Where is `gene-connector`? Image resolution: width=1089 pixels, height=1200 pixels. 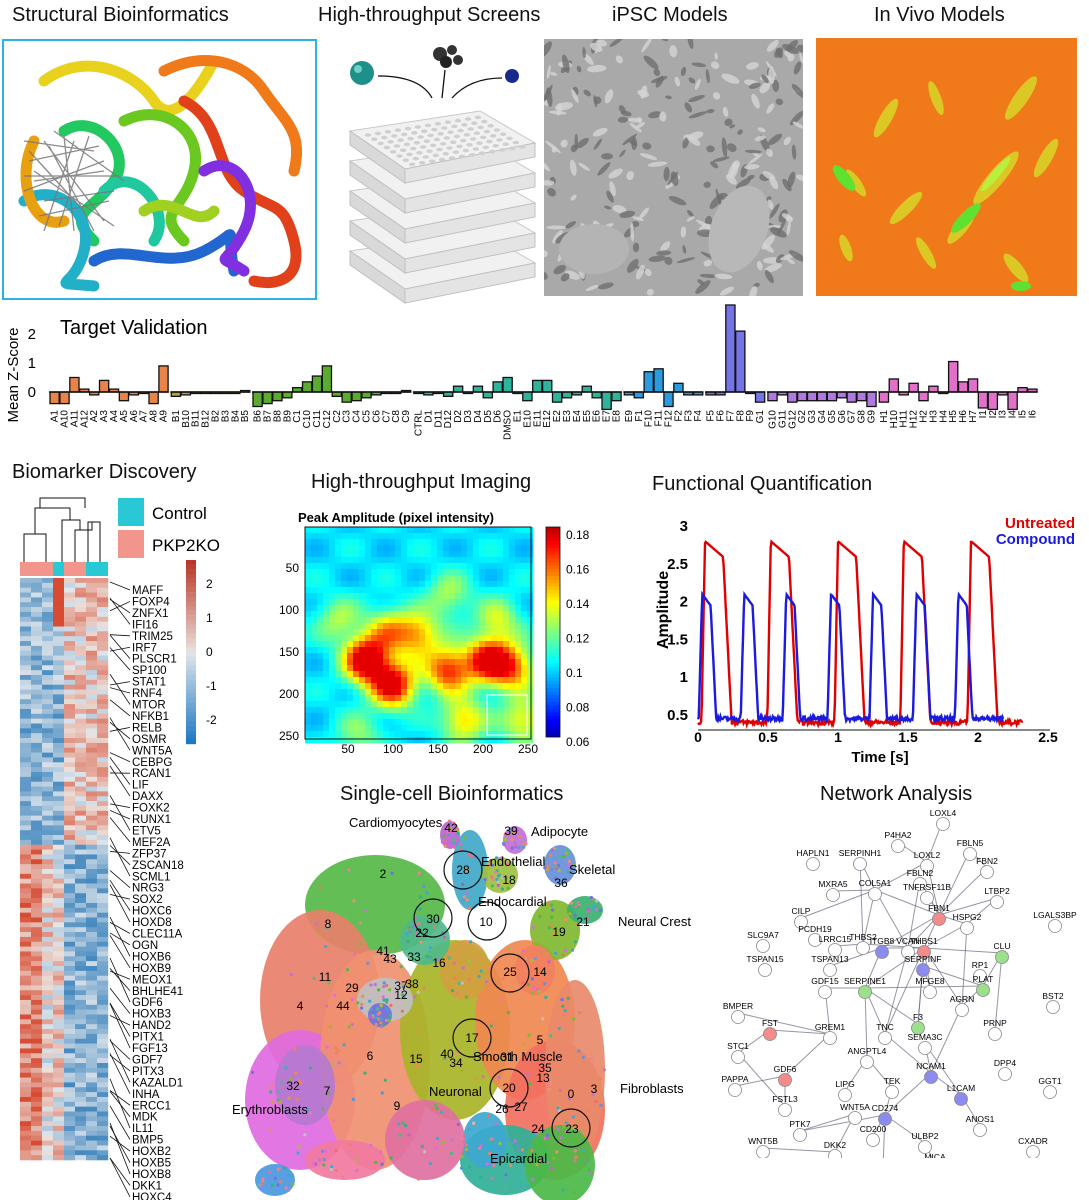 gene-connector is located at coordinates (120, 771).